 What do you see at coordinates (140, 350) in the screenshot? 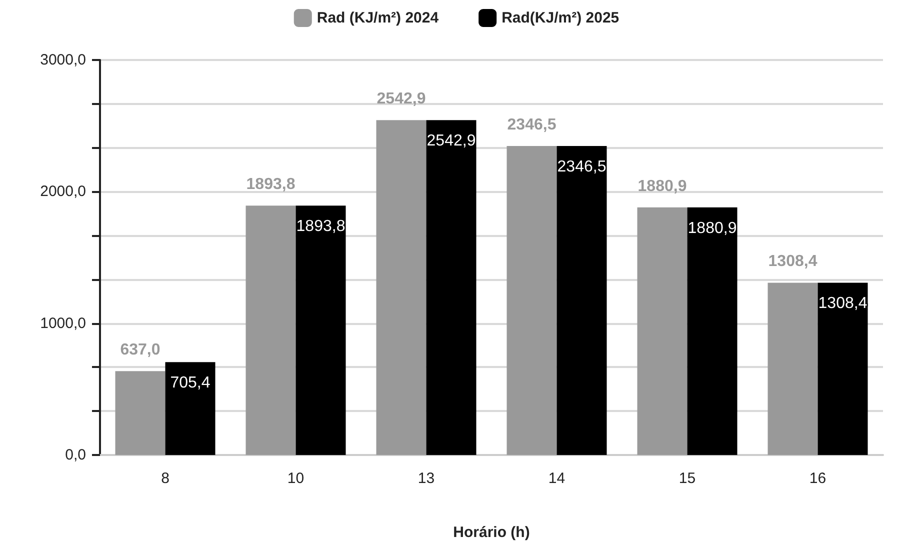
I see `data-label: 637,0` at bounding box center [140, 350].